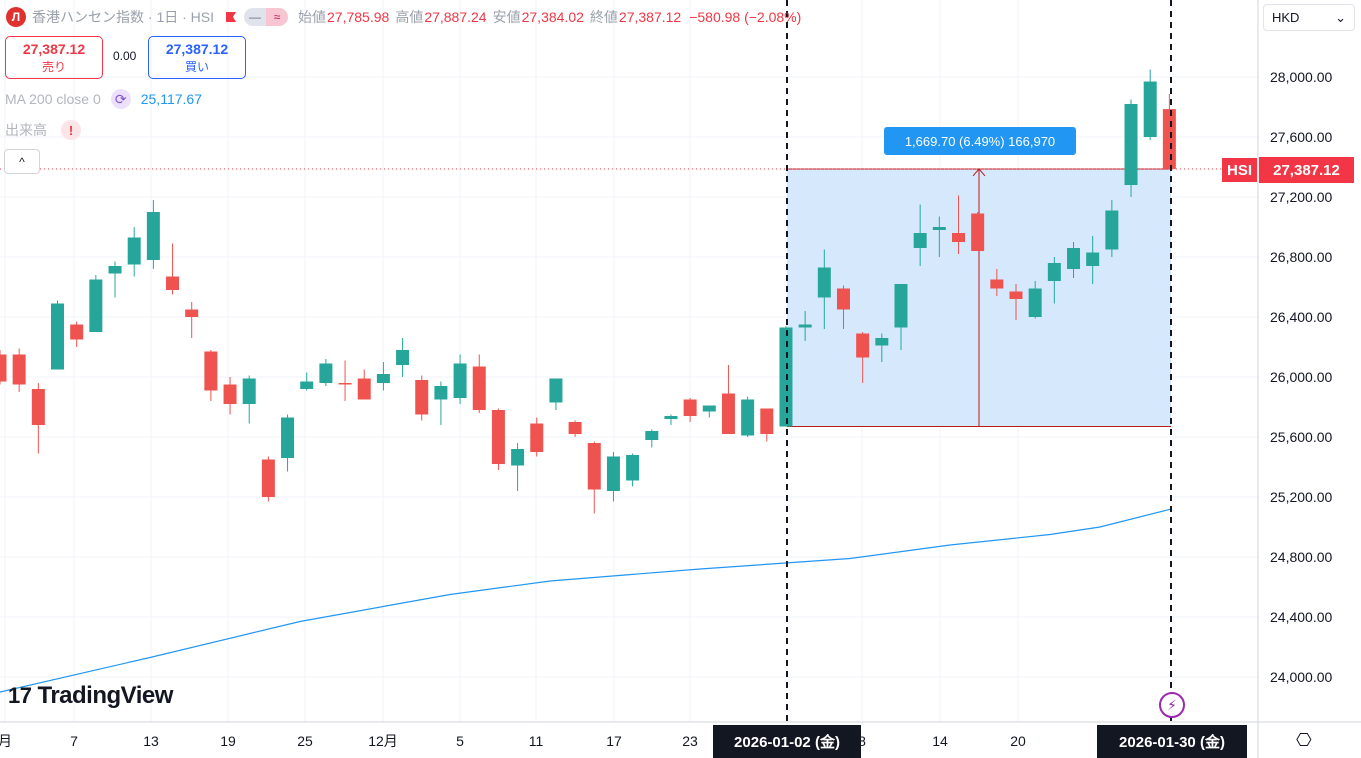 The width and height of the screenshot is (1361, 758). Describe the element at coordinates (690, 741) in the screenshot. I see `time-tick-label: 23` at that location.